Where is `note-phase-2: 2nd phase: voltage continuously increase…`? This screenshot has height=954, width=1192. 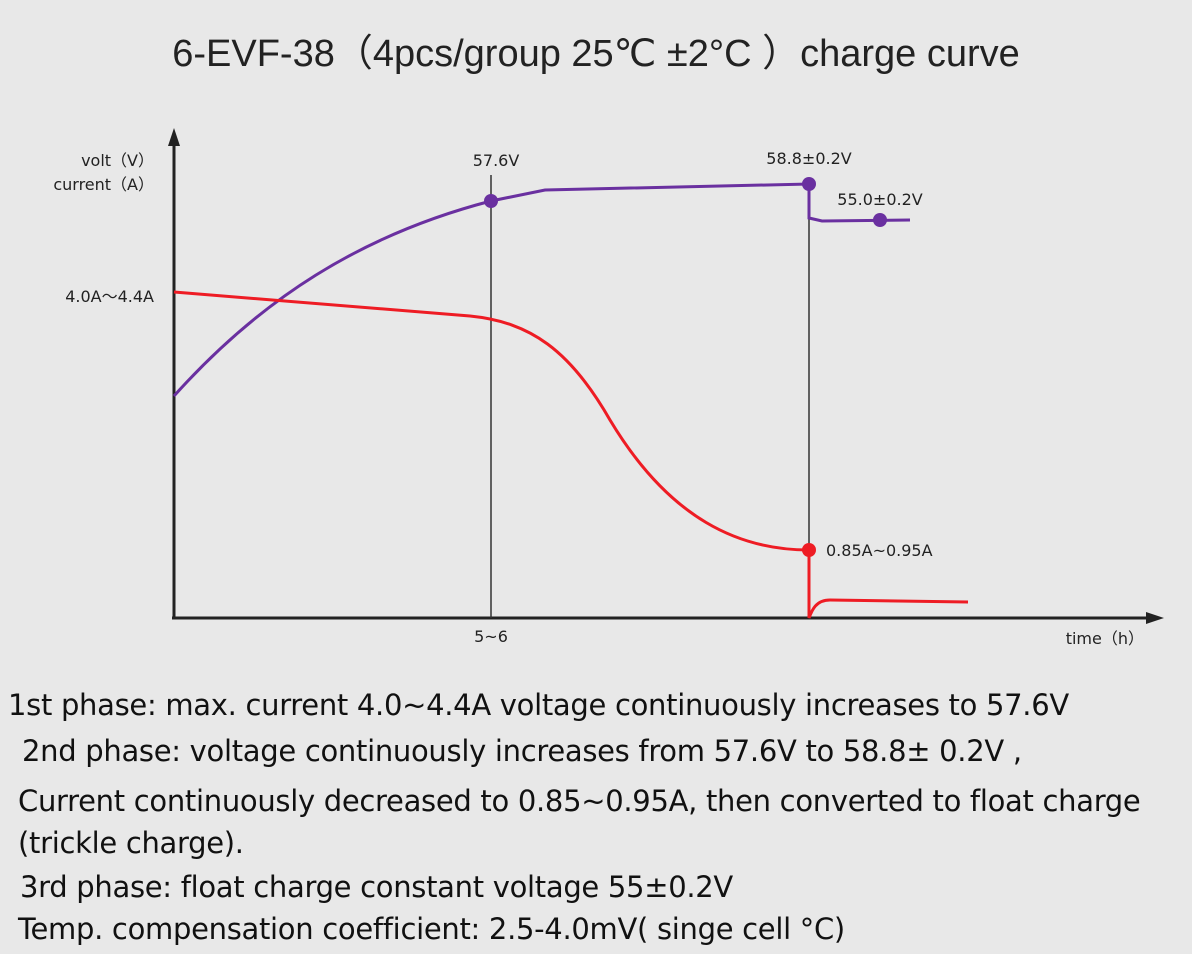 note-phase-2: 2nd phase: voltage continuously increase… is located at coordinates (522, 751).